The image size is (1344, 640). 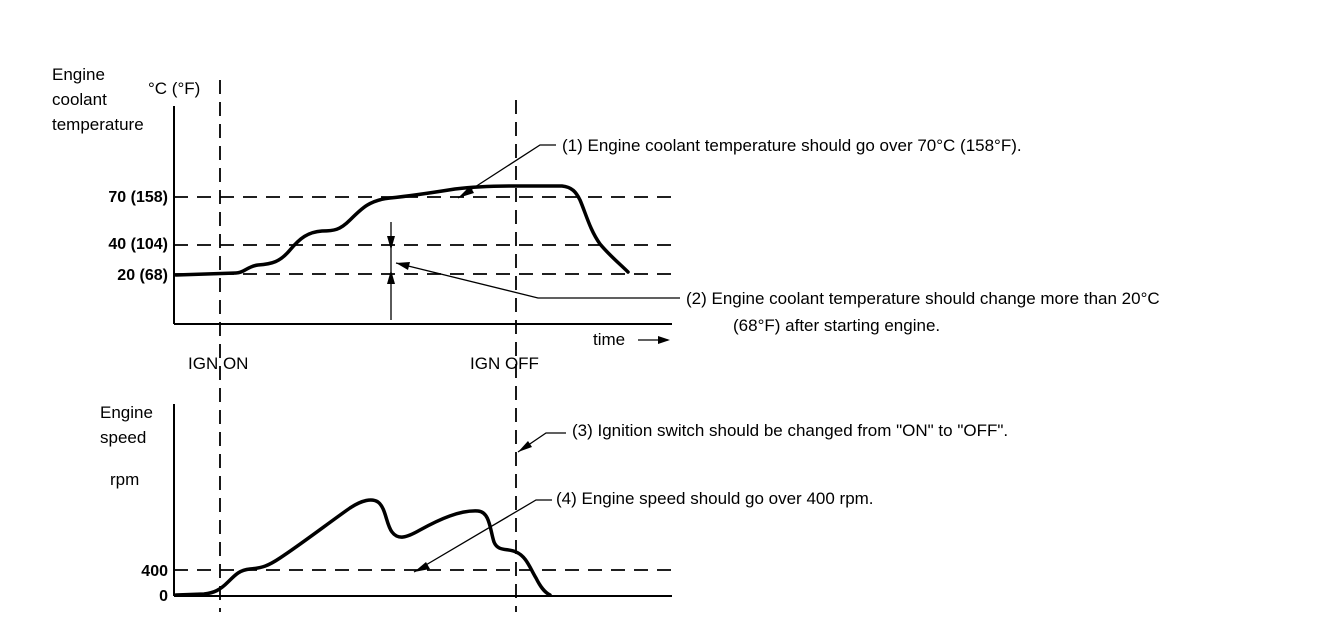 What do you see at coordinates (402, 230) in the screenshot?
I see `coolant-curve` at bounding box center [402, 230].